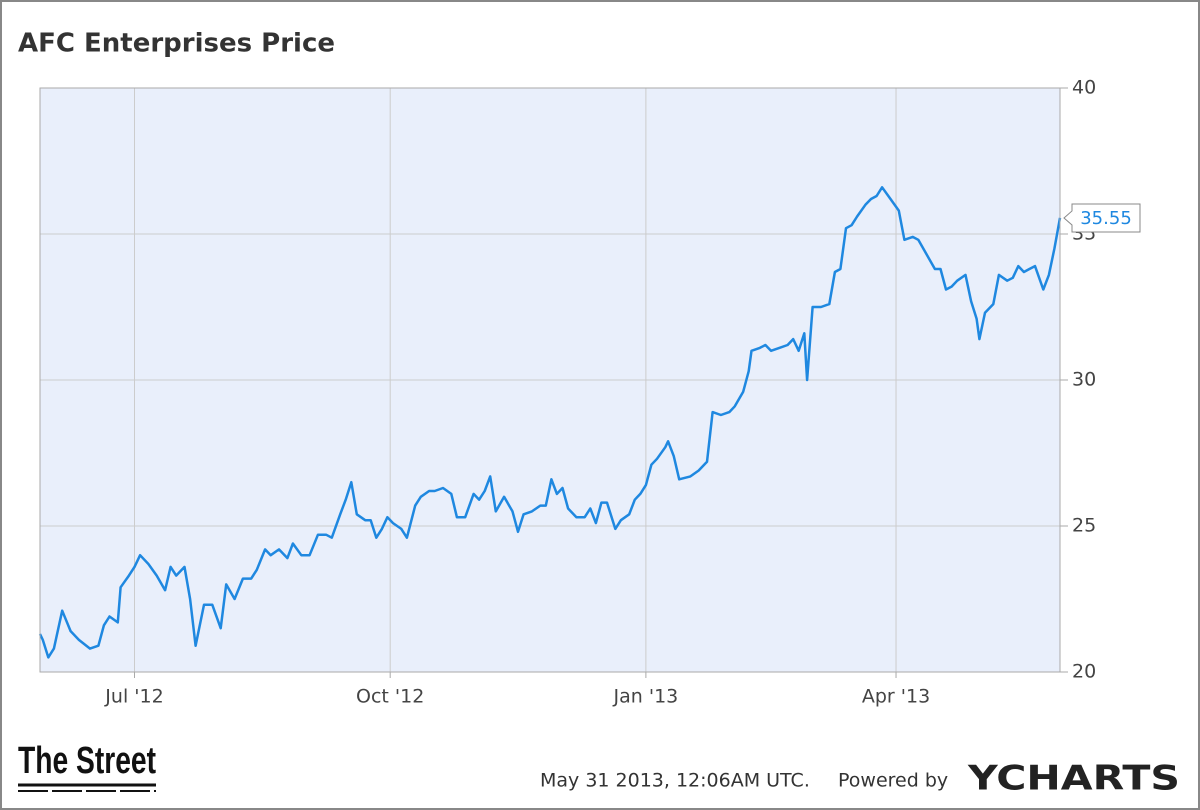  I want to click on timestamp: May 31 2013, 12:06AM UTC., so click(675, 781).